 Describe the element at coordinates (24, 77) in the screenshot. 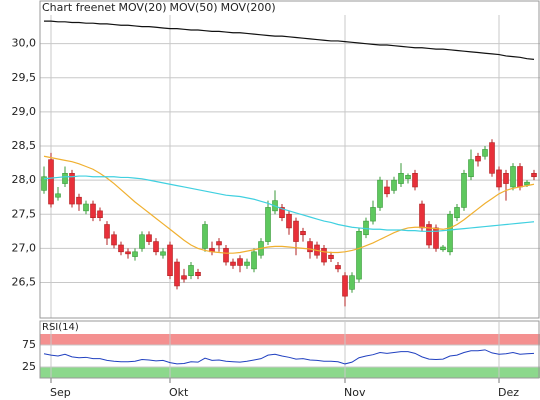

I see `y-tick-label: 29,5` at that location.